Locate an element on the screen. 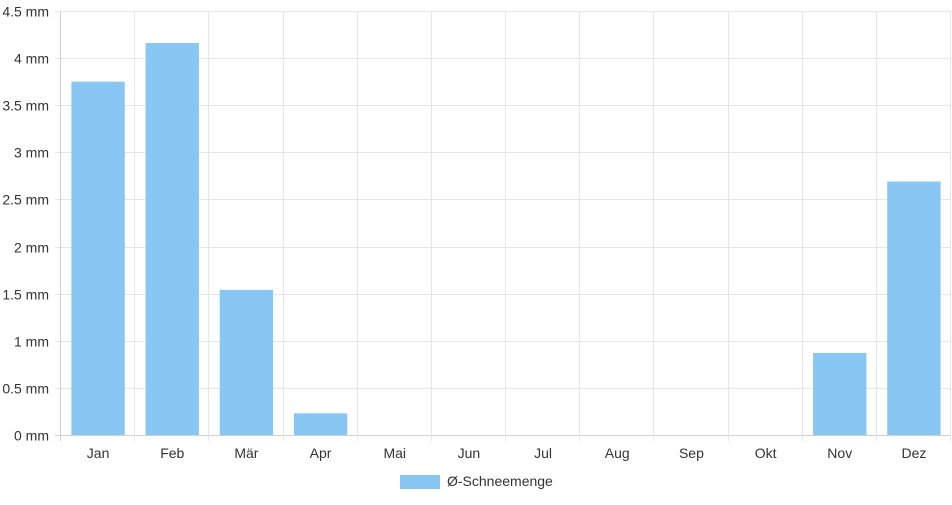 The image size is (952, 505). x-tick-label: Dez is located at coordinates (913, 453).